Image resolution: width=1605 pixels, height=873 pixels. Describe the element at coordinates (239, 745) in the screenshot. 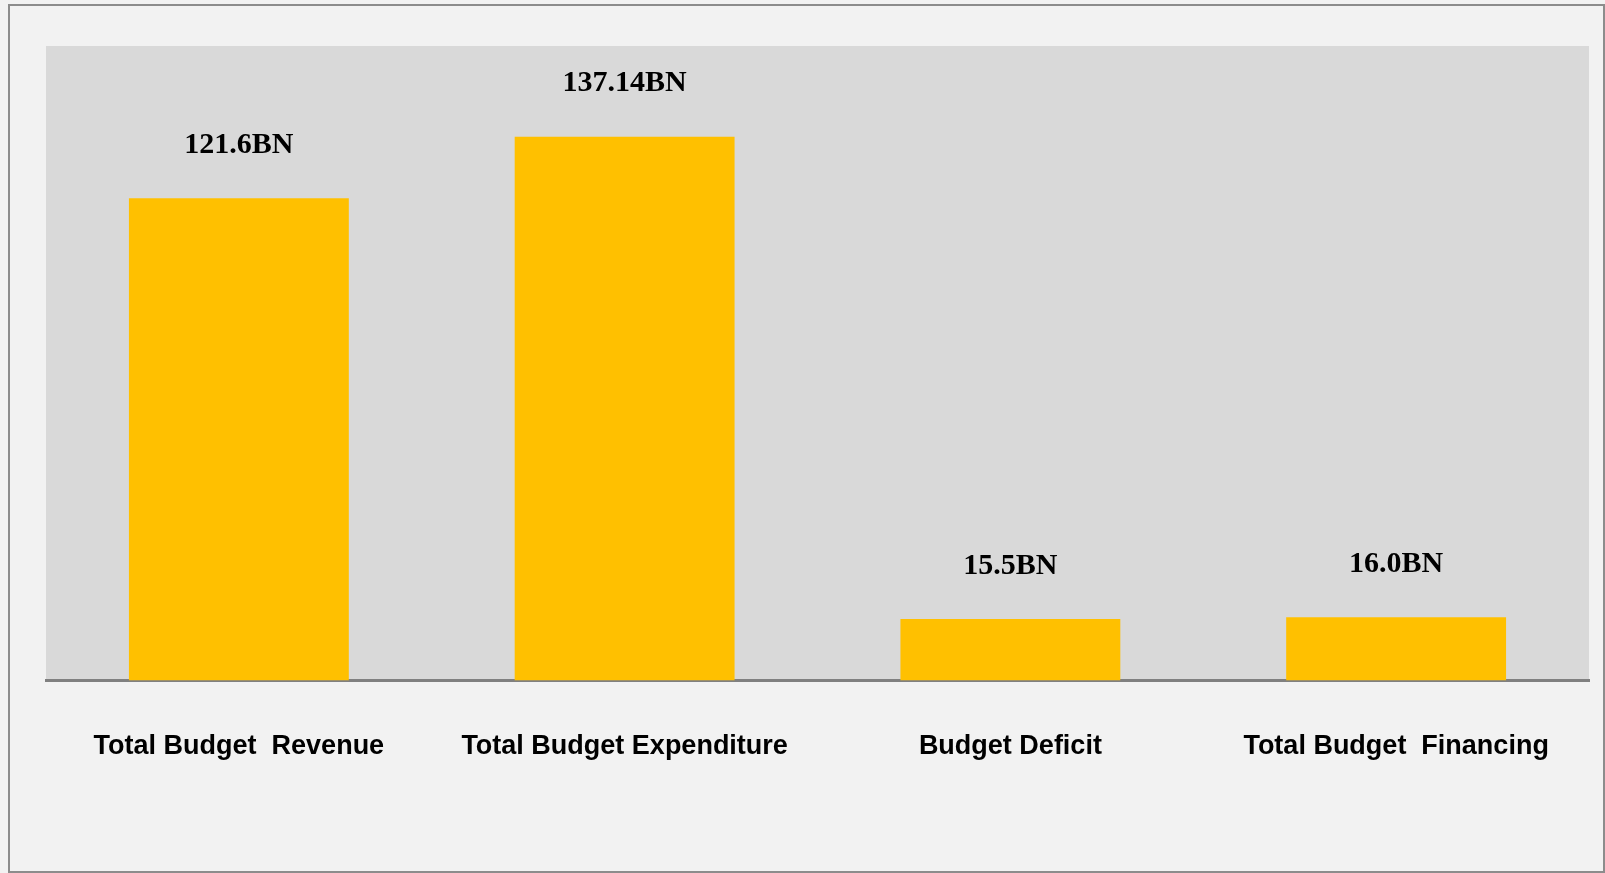

I see `x-tick-label: Total Budget Revenue` at that location.